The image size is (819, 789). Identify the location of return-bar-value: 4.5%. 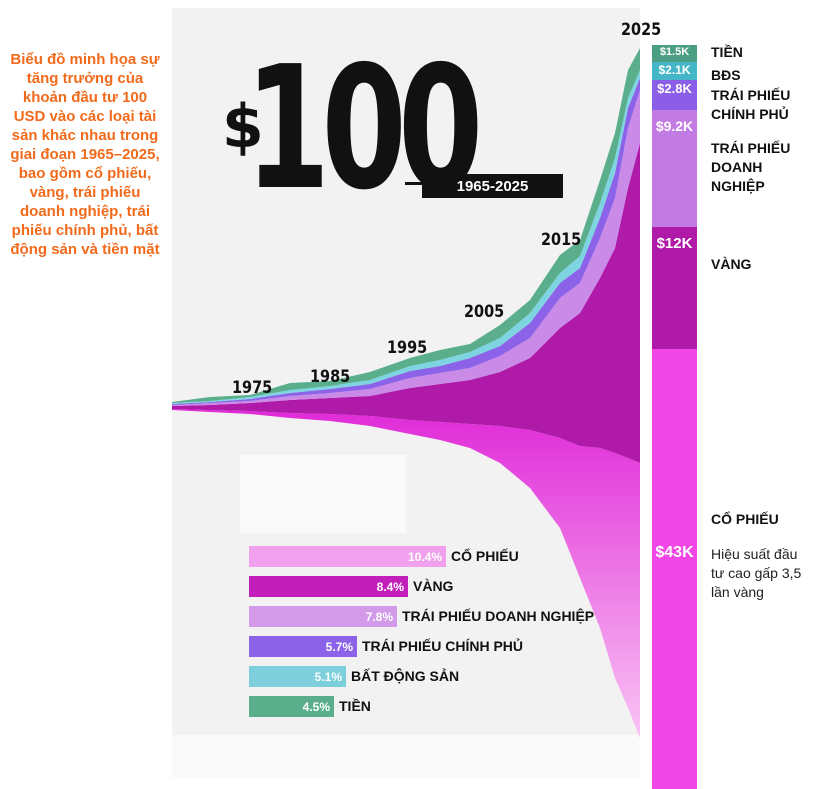
(316, 706).